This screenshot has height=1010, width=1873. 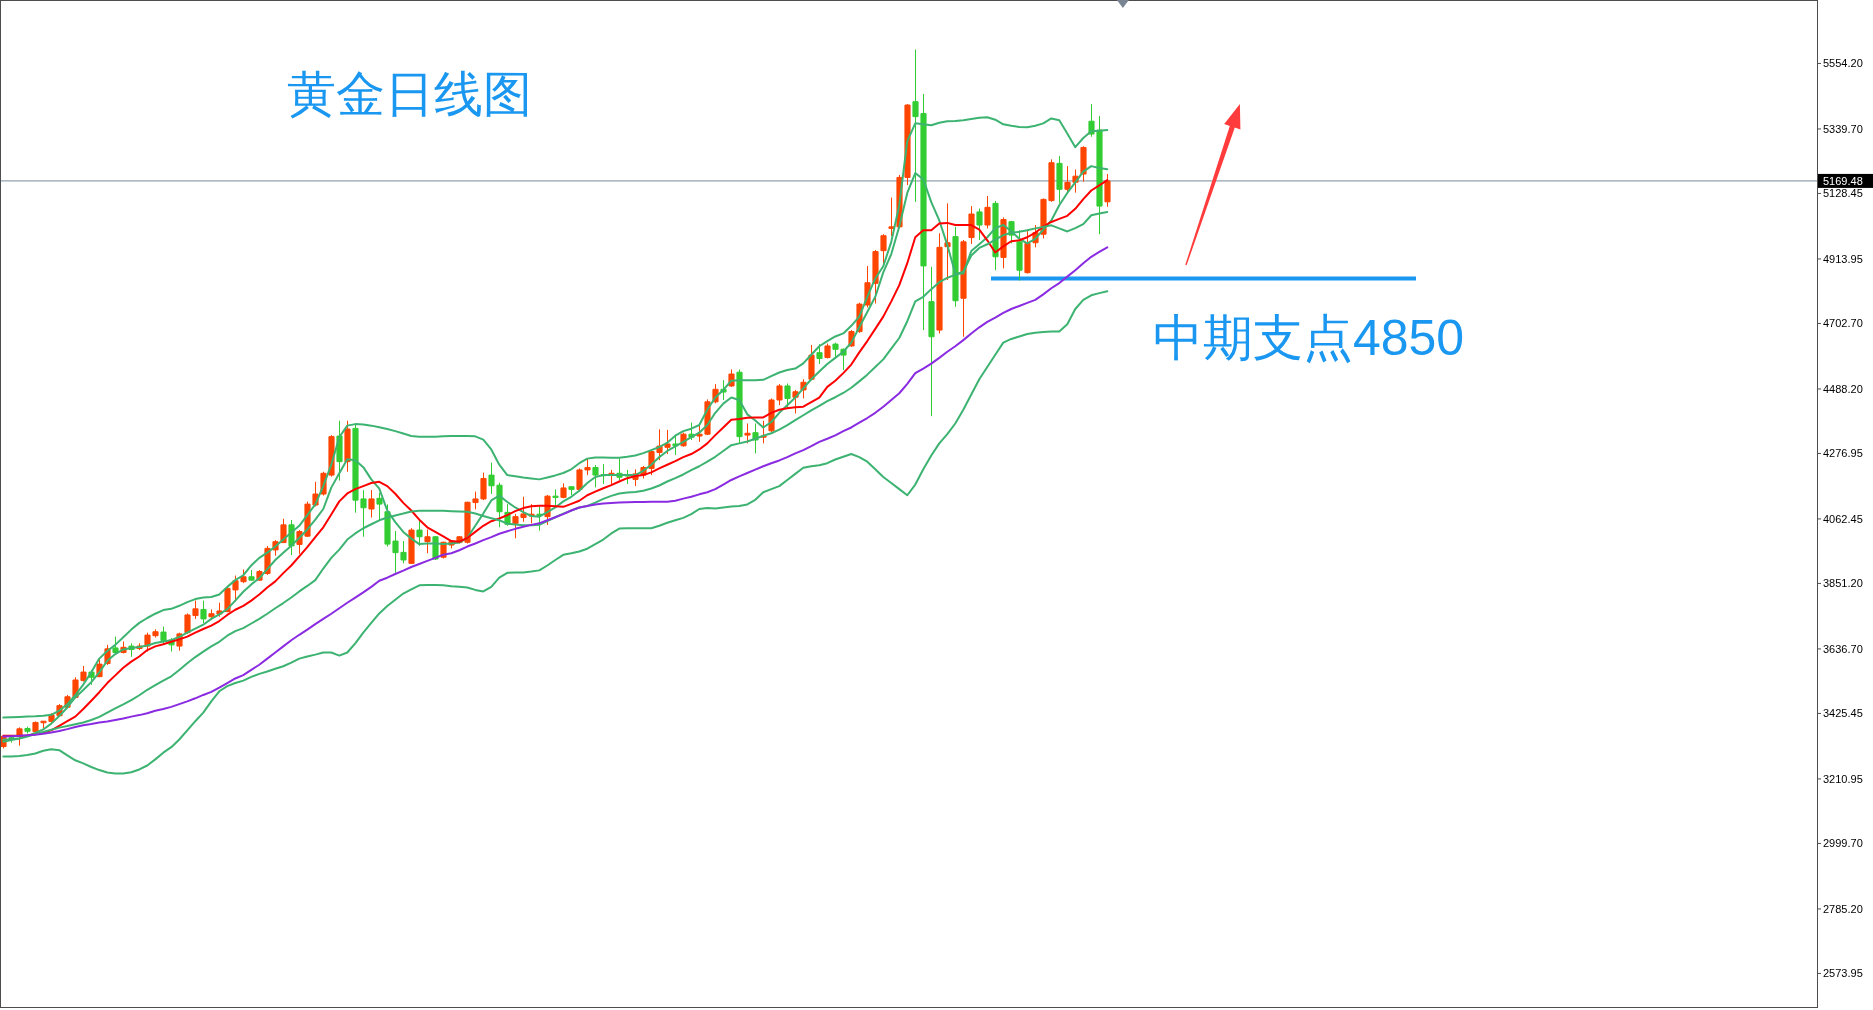 What do you see at coordinates (1843, 843) in the screenshot?
I see `y-tick-label: 2999.70` at bounding box center [1843, 843].